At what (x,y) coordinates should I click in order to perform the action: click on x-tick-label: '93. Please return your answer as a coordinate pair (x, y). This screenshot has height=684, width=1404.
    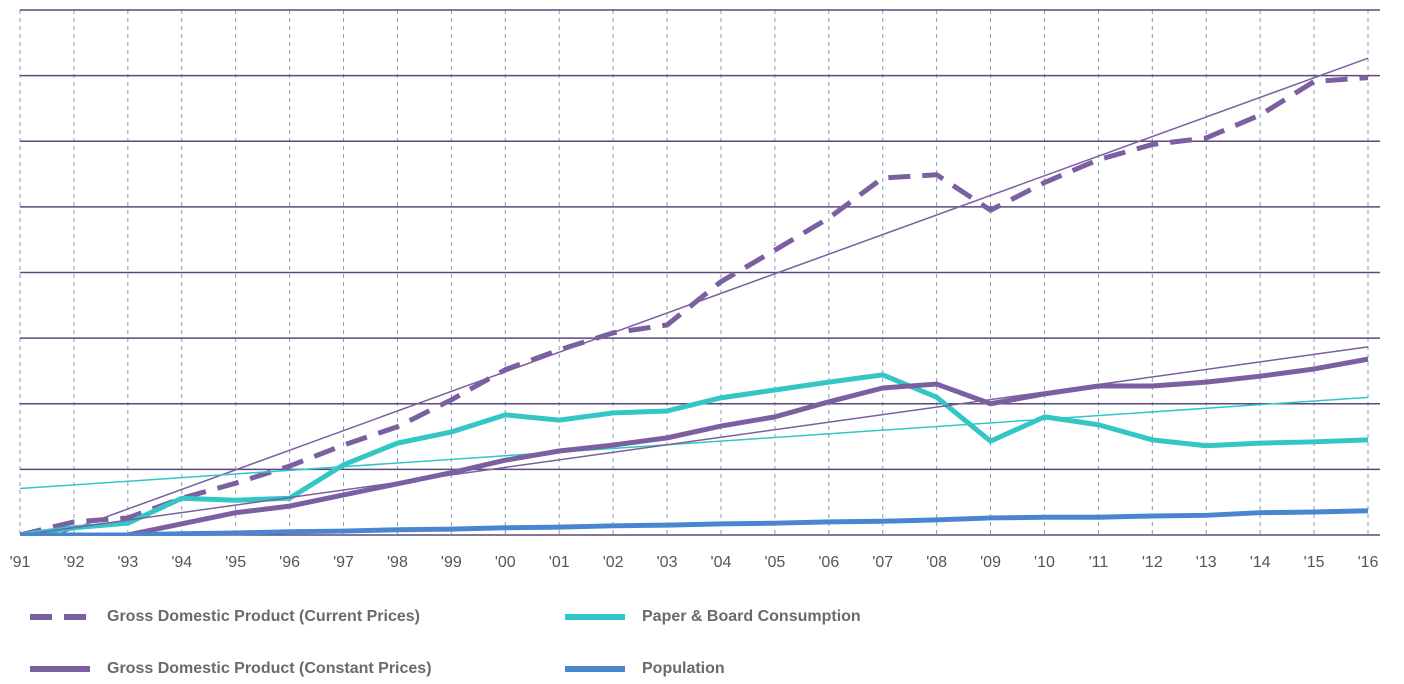
    Looking at the image, I should click on (127, 562).